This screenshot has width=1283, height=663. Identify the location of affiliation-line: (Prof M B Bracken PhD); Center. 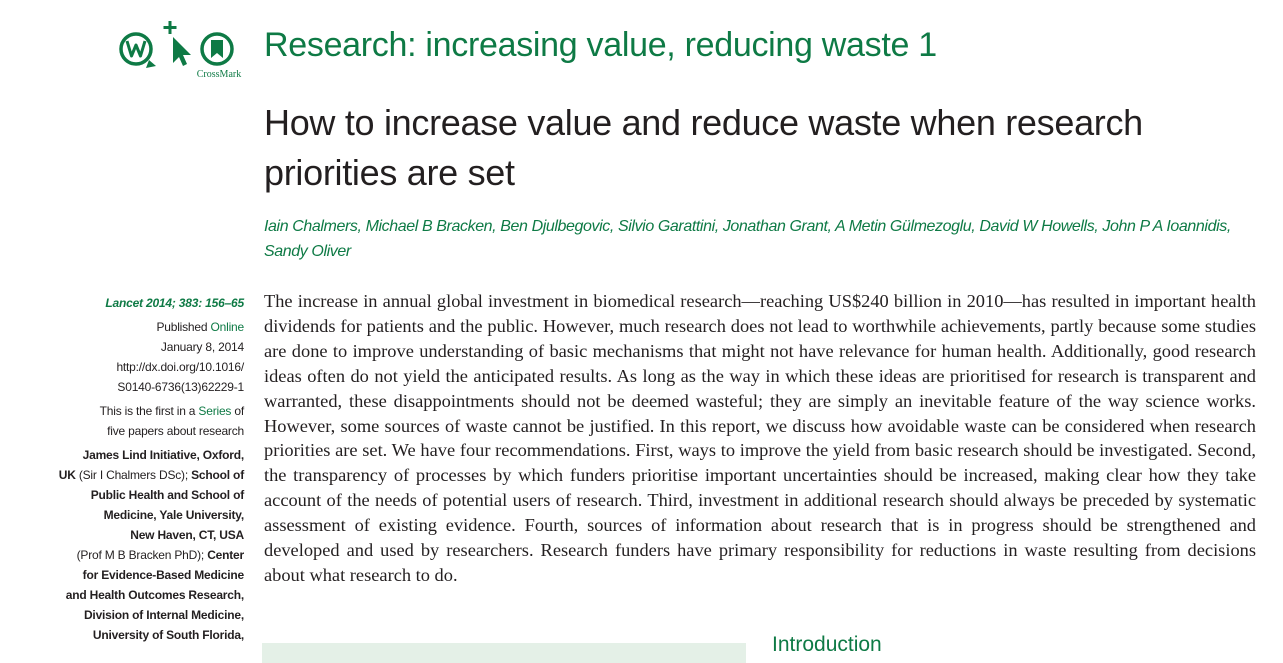
(142, 555).